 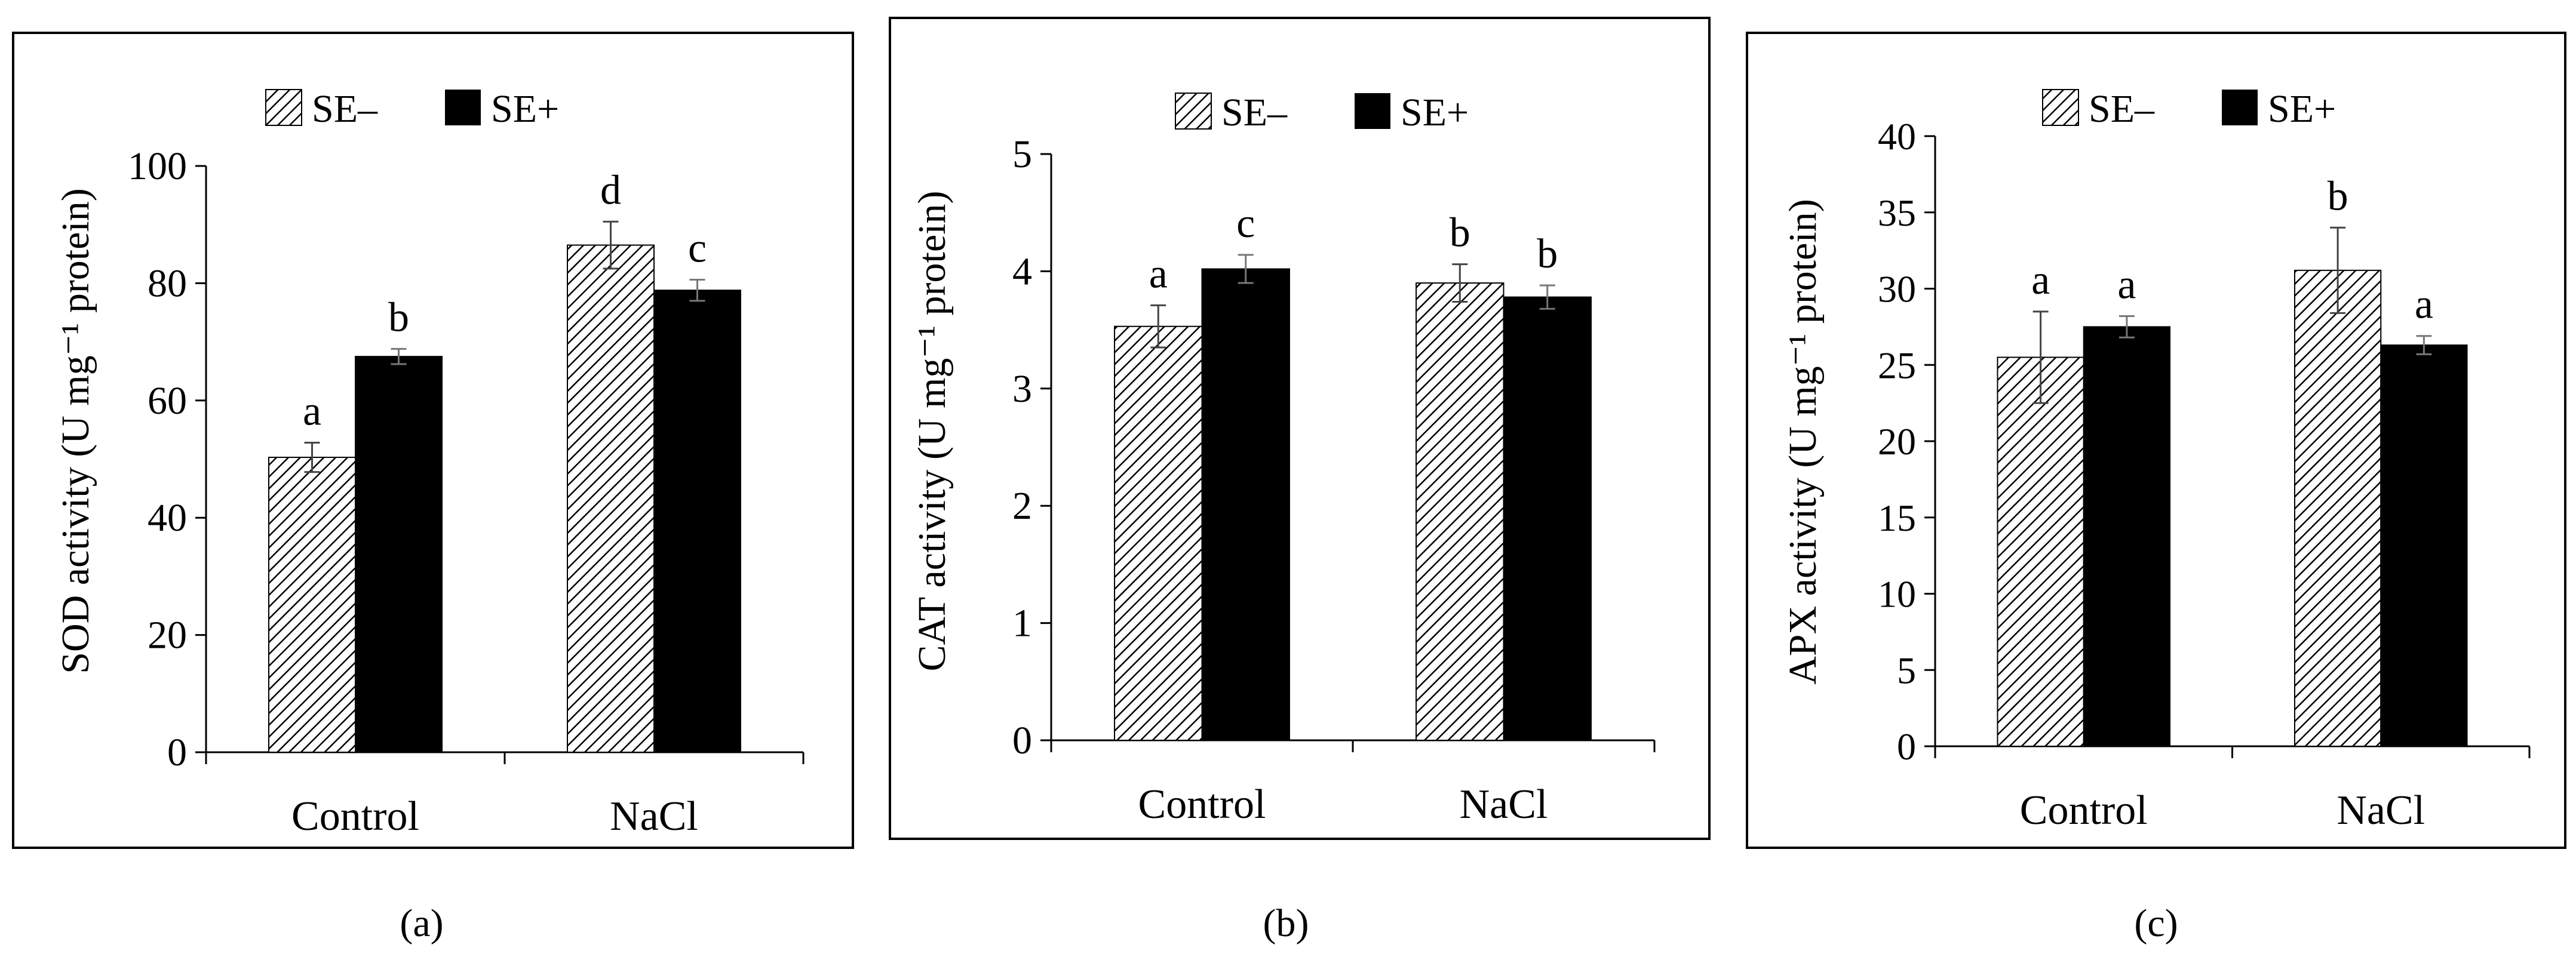 I want to click on panel-b-label: (b), so click(x=1286, y=923).